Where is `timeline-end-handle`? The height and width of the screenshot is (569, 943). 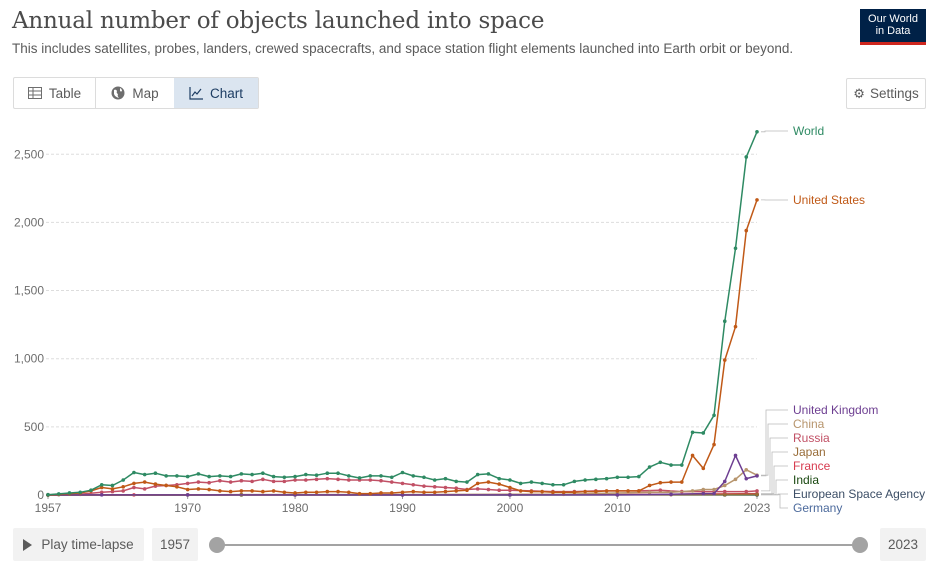
timeline-end-handle is located at coordinates (860, 545).